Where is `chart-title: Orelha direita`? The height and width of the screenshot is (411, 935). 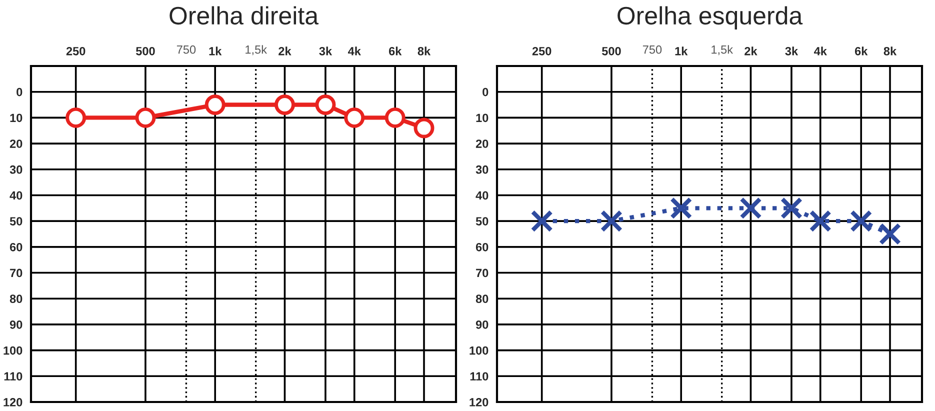
chart-title: Orelha direita is located at coordinates (244, 15).